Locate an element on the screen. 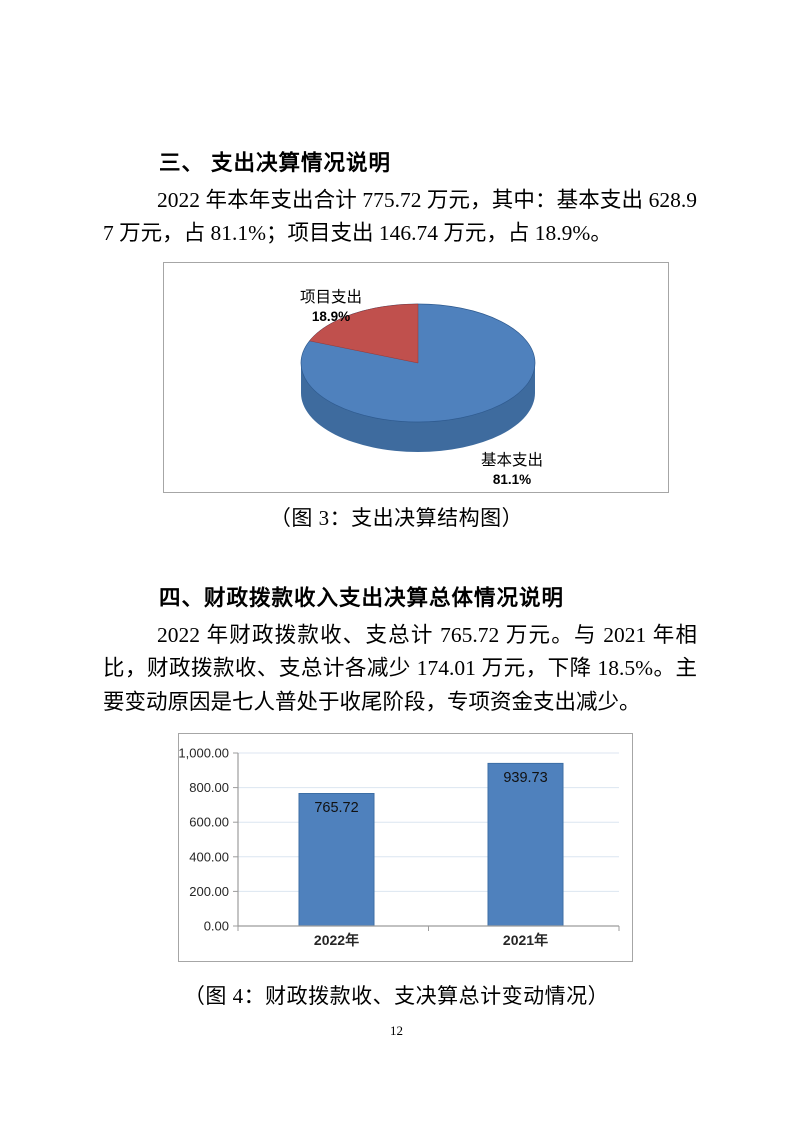 This screenshot has width=793, height=1122. bar-value-2022: 765.72 is located at coordinates (336, 808).